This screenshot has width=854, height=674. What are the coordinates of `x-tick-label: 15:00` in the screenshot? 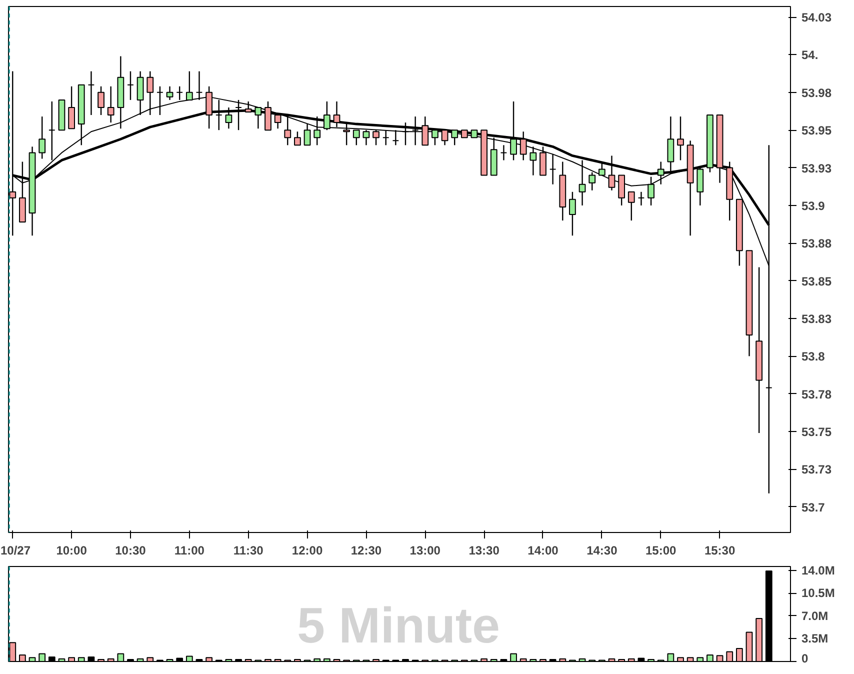 It's located at (661, 551).